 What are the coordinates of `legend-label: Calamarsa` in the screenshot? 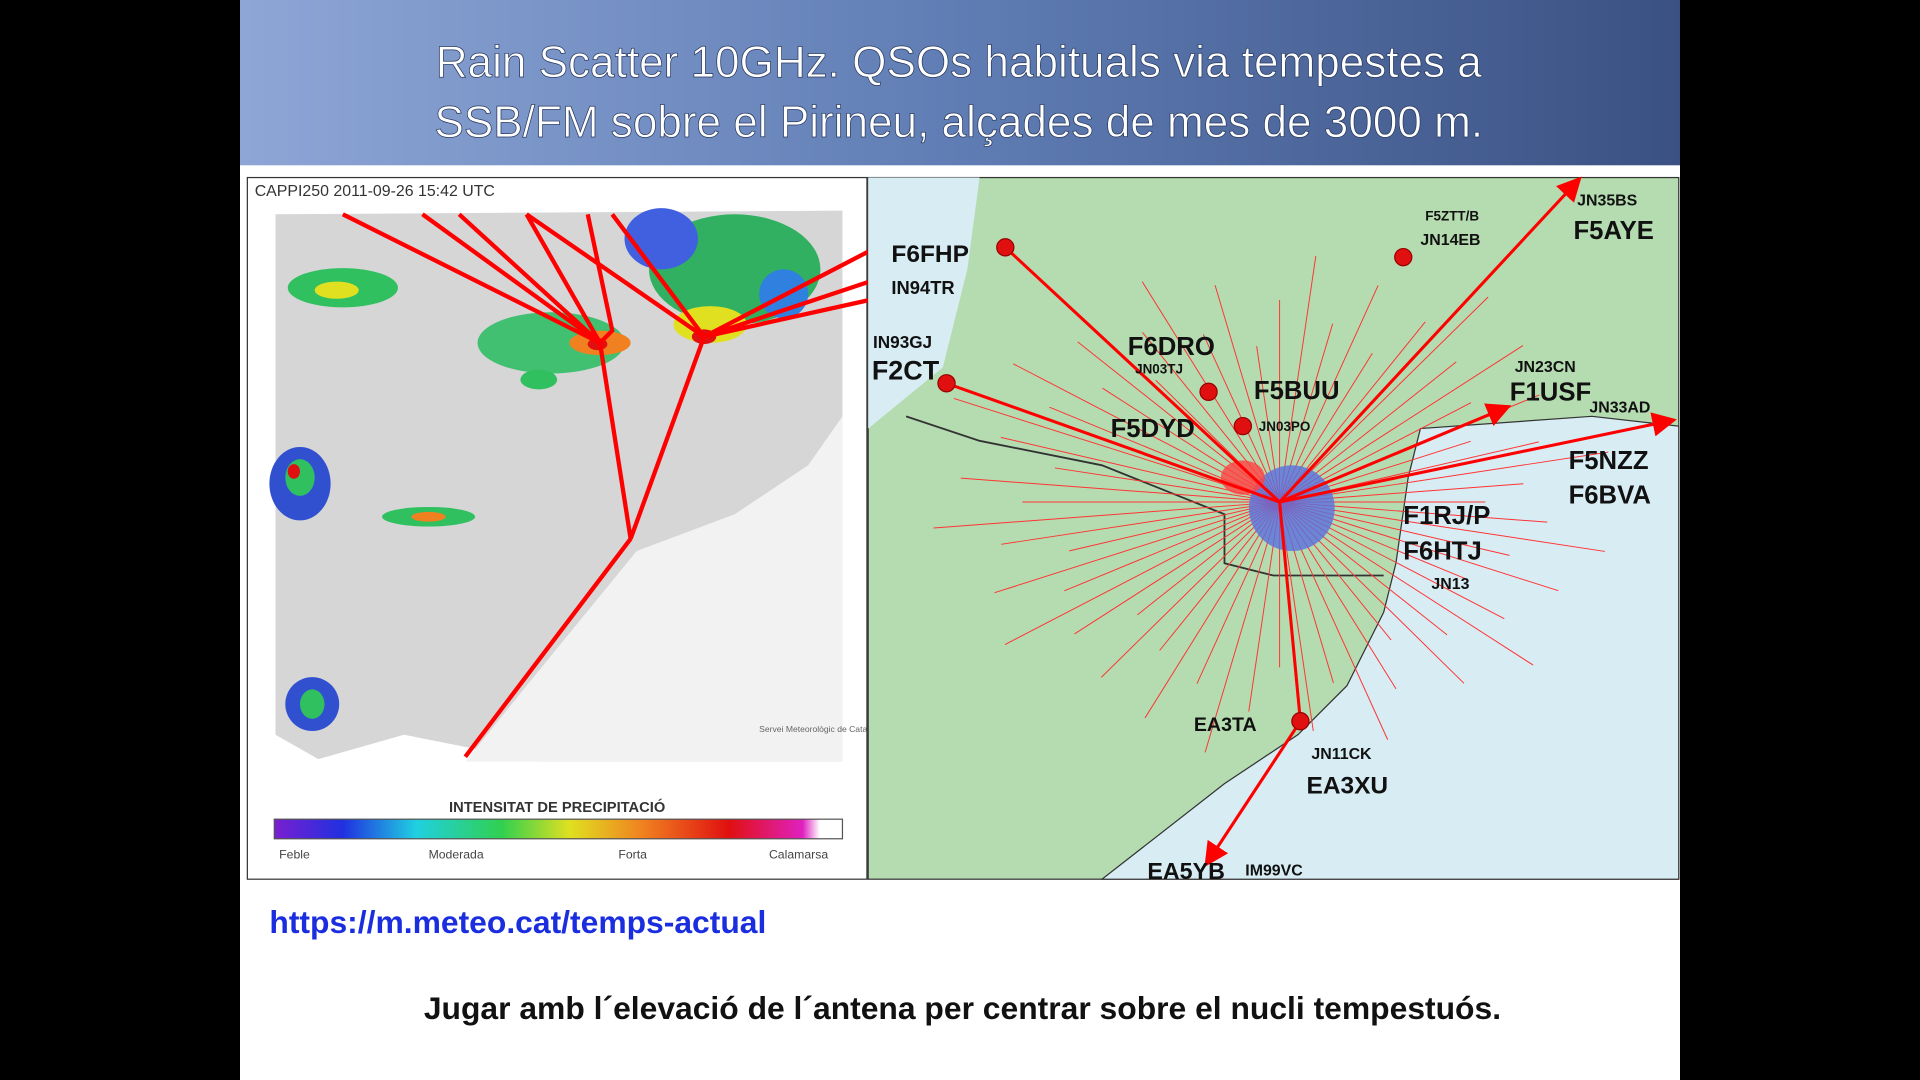 It's located at (798, 854).